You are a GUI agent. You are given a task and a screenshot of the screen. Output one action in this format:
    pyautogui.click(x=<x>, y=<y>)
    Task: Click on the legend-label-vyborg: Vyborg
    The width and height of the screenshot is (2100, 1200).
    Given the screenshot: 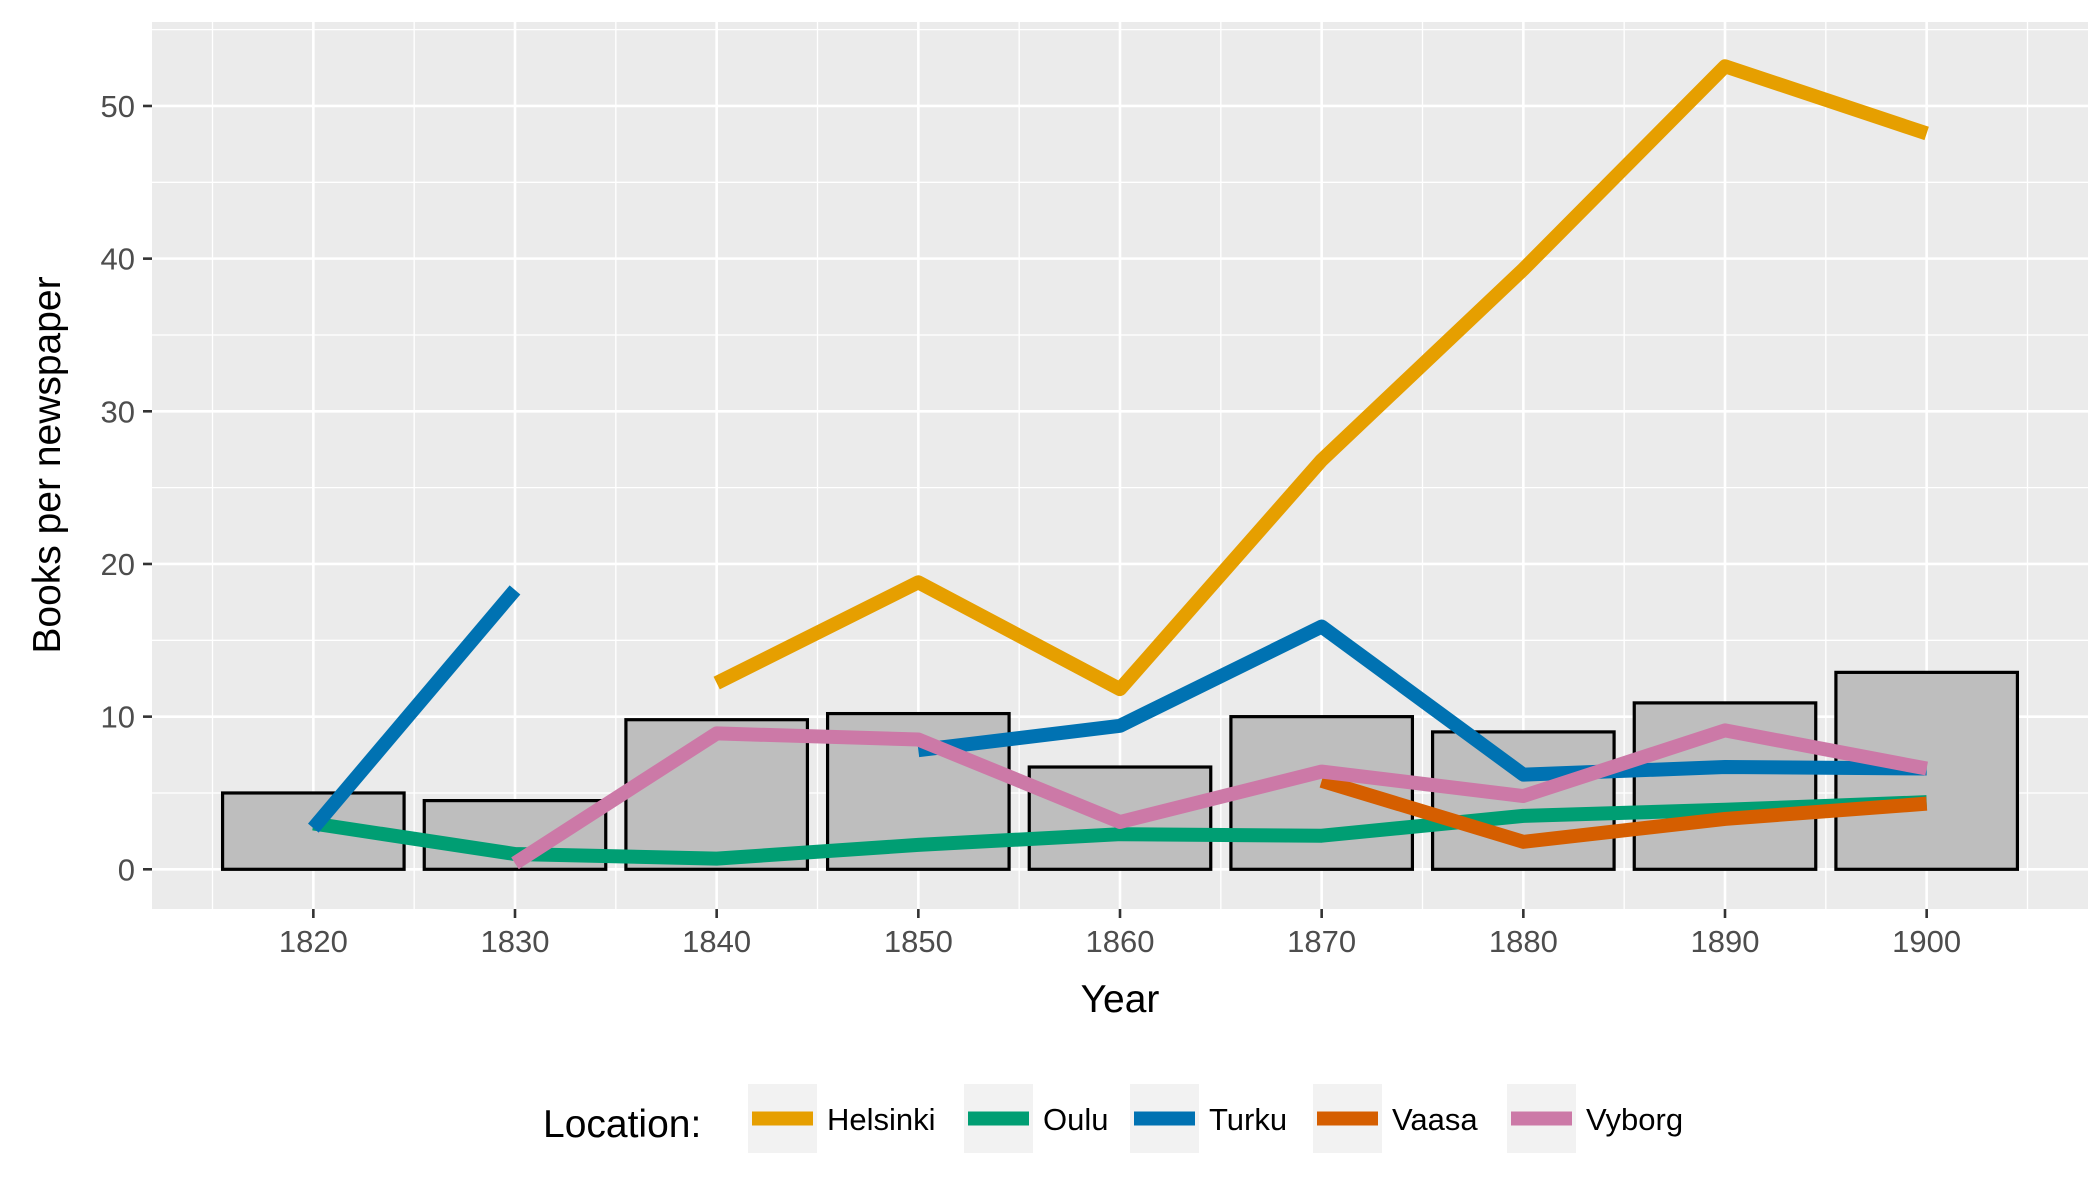 What is the action you would take?
    pyautogui.click(x=1634, y=1119)
    